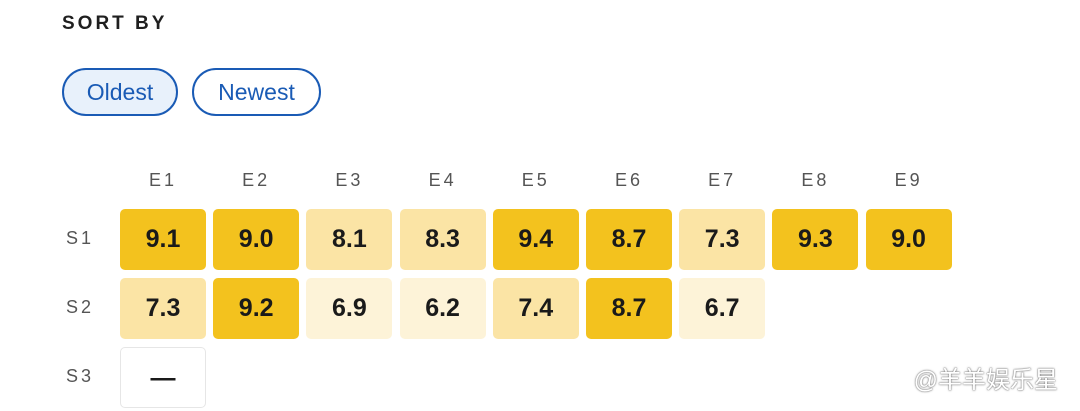 The width and height of the screenshot is (1080, 411). Describe the element at coordinates (80, 307) in the screenshot. I see `row-label: S2` at that location.